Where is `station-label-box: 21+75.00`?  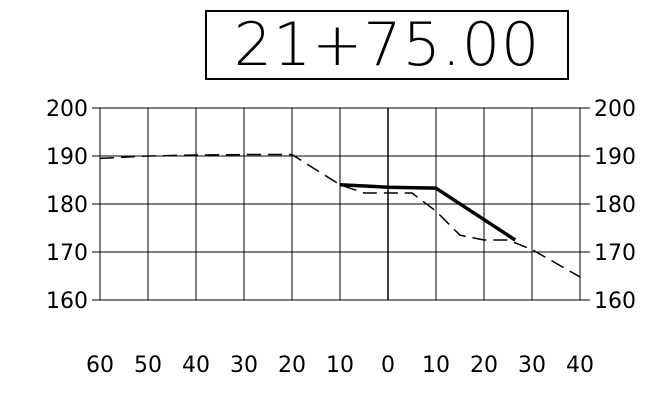 station-label-box: 21+75.00 is located at coordinates (387, 45).